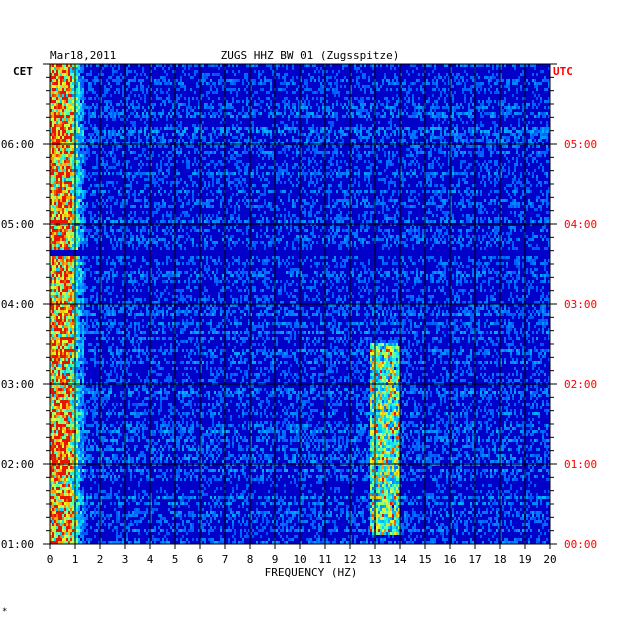 The image size is (630, 624). I want to click on x-tick-label: 12, so click(349, 559).